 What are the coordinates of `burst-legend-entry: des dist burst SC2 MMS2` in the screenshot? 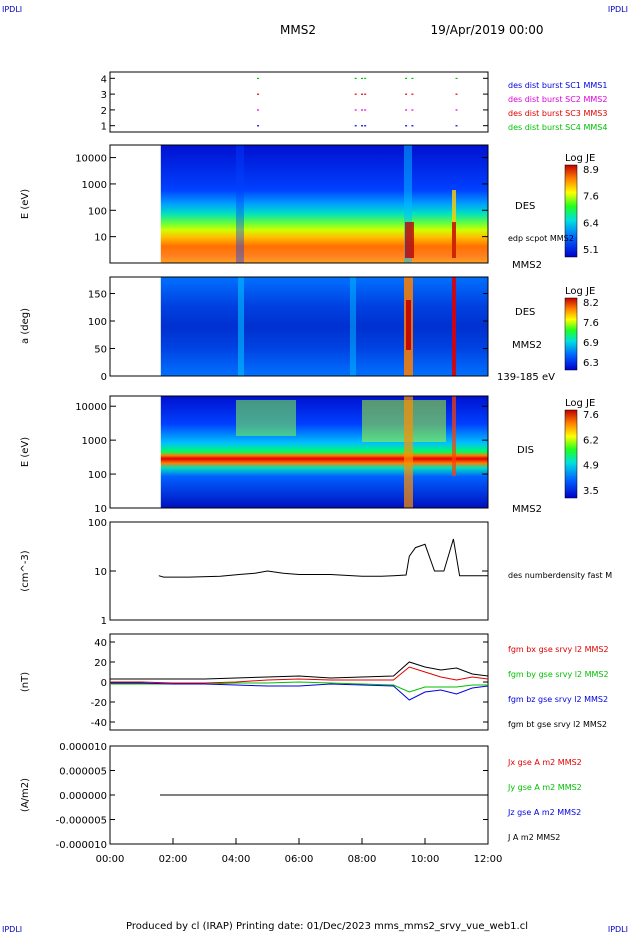 It's located at (557, 99).